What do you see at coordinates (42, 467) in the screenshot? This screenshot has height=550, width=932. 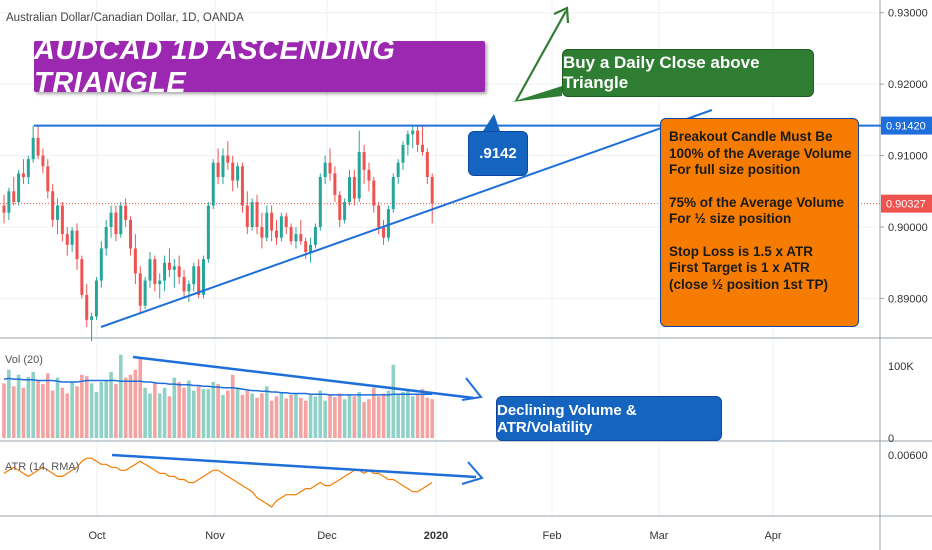 I see `atr-indicator-label: ATR (14, RMA)` at bounding box center [42, 467].